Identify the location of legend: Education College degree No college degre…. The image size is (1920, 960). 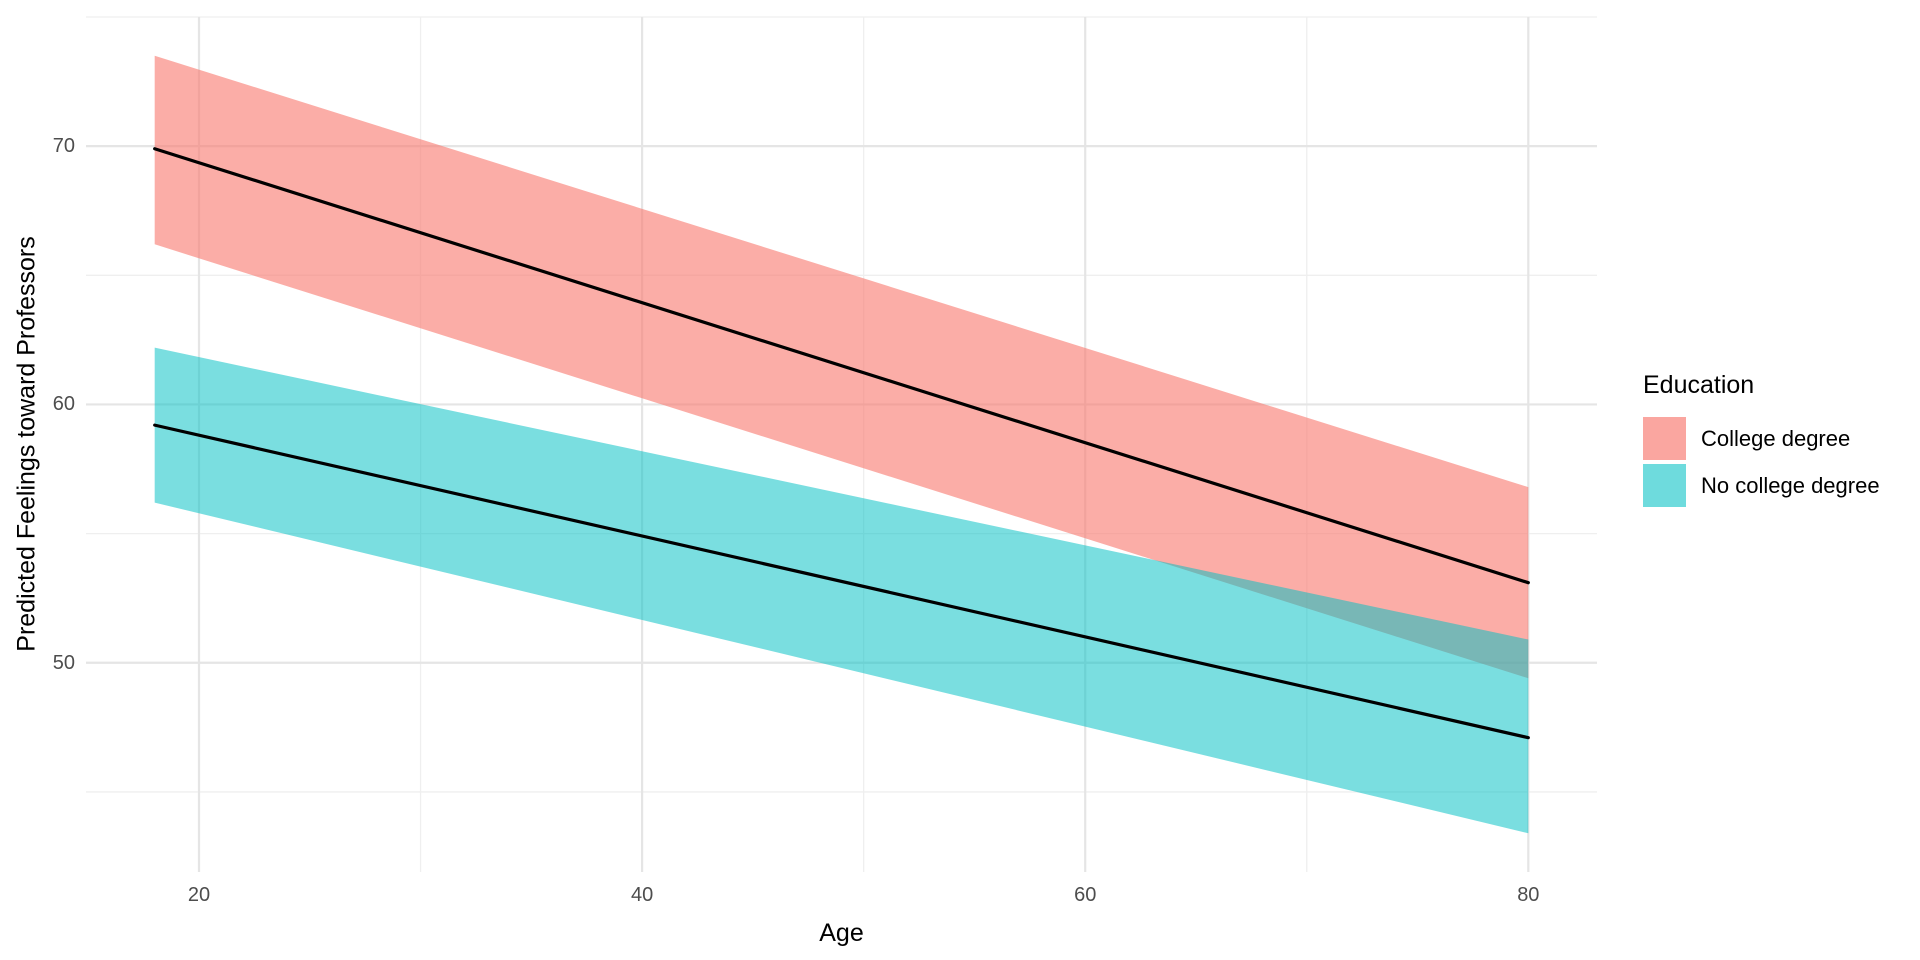
(1761, 441).